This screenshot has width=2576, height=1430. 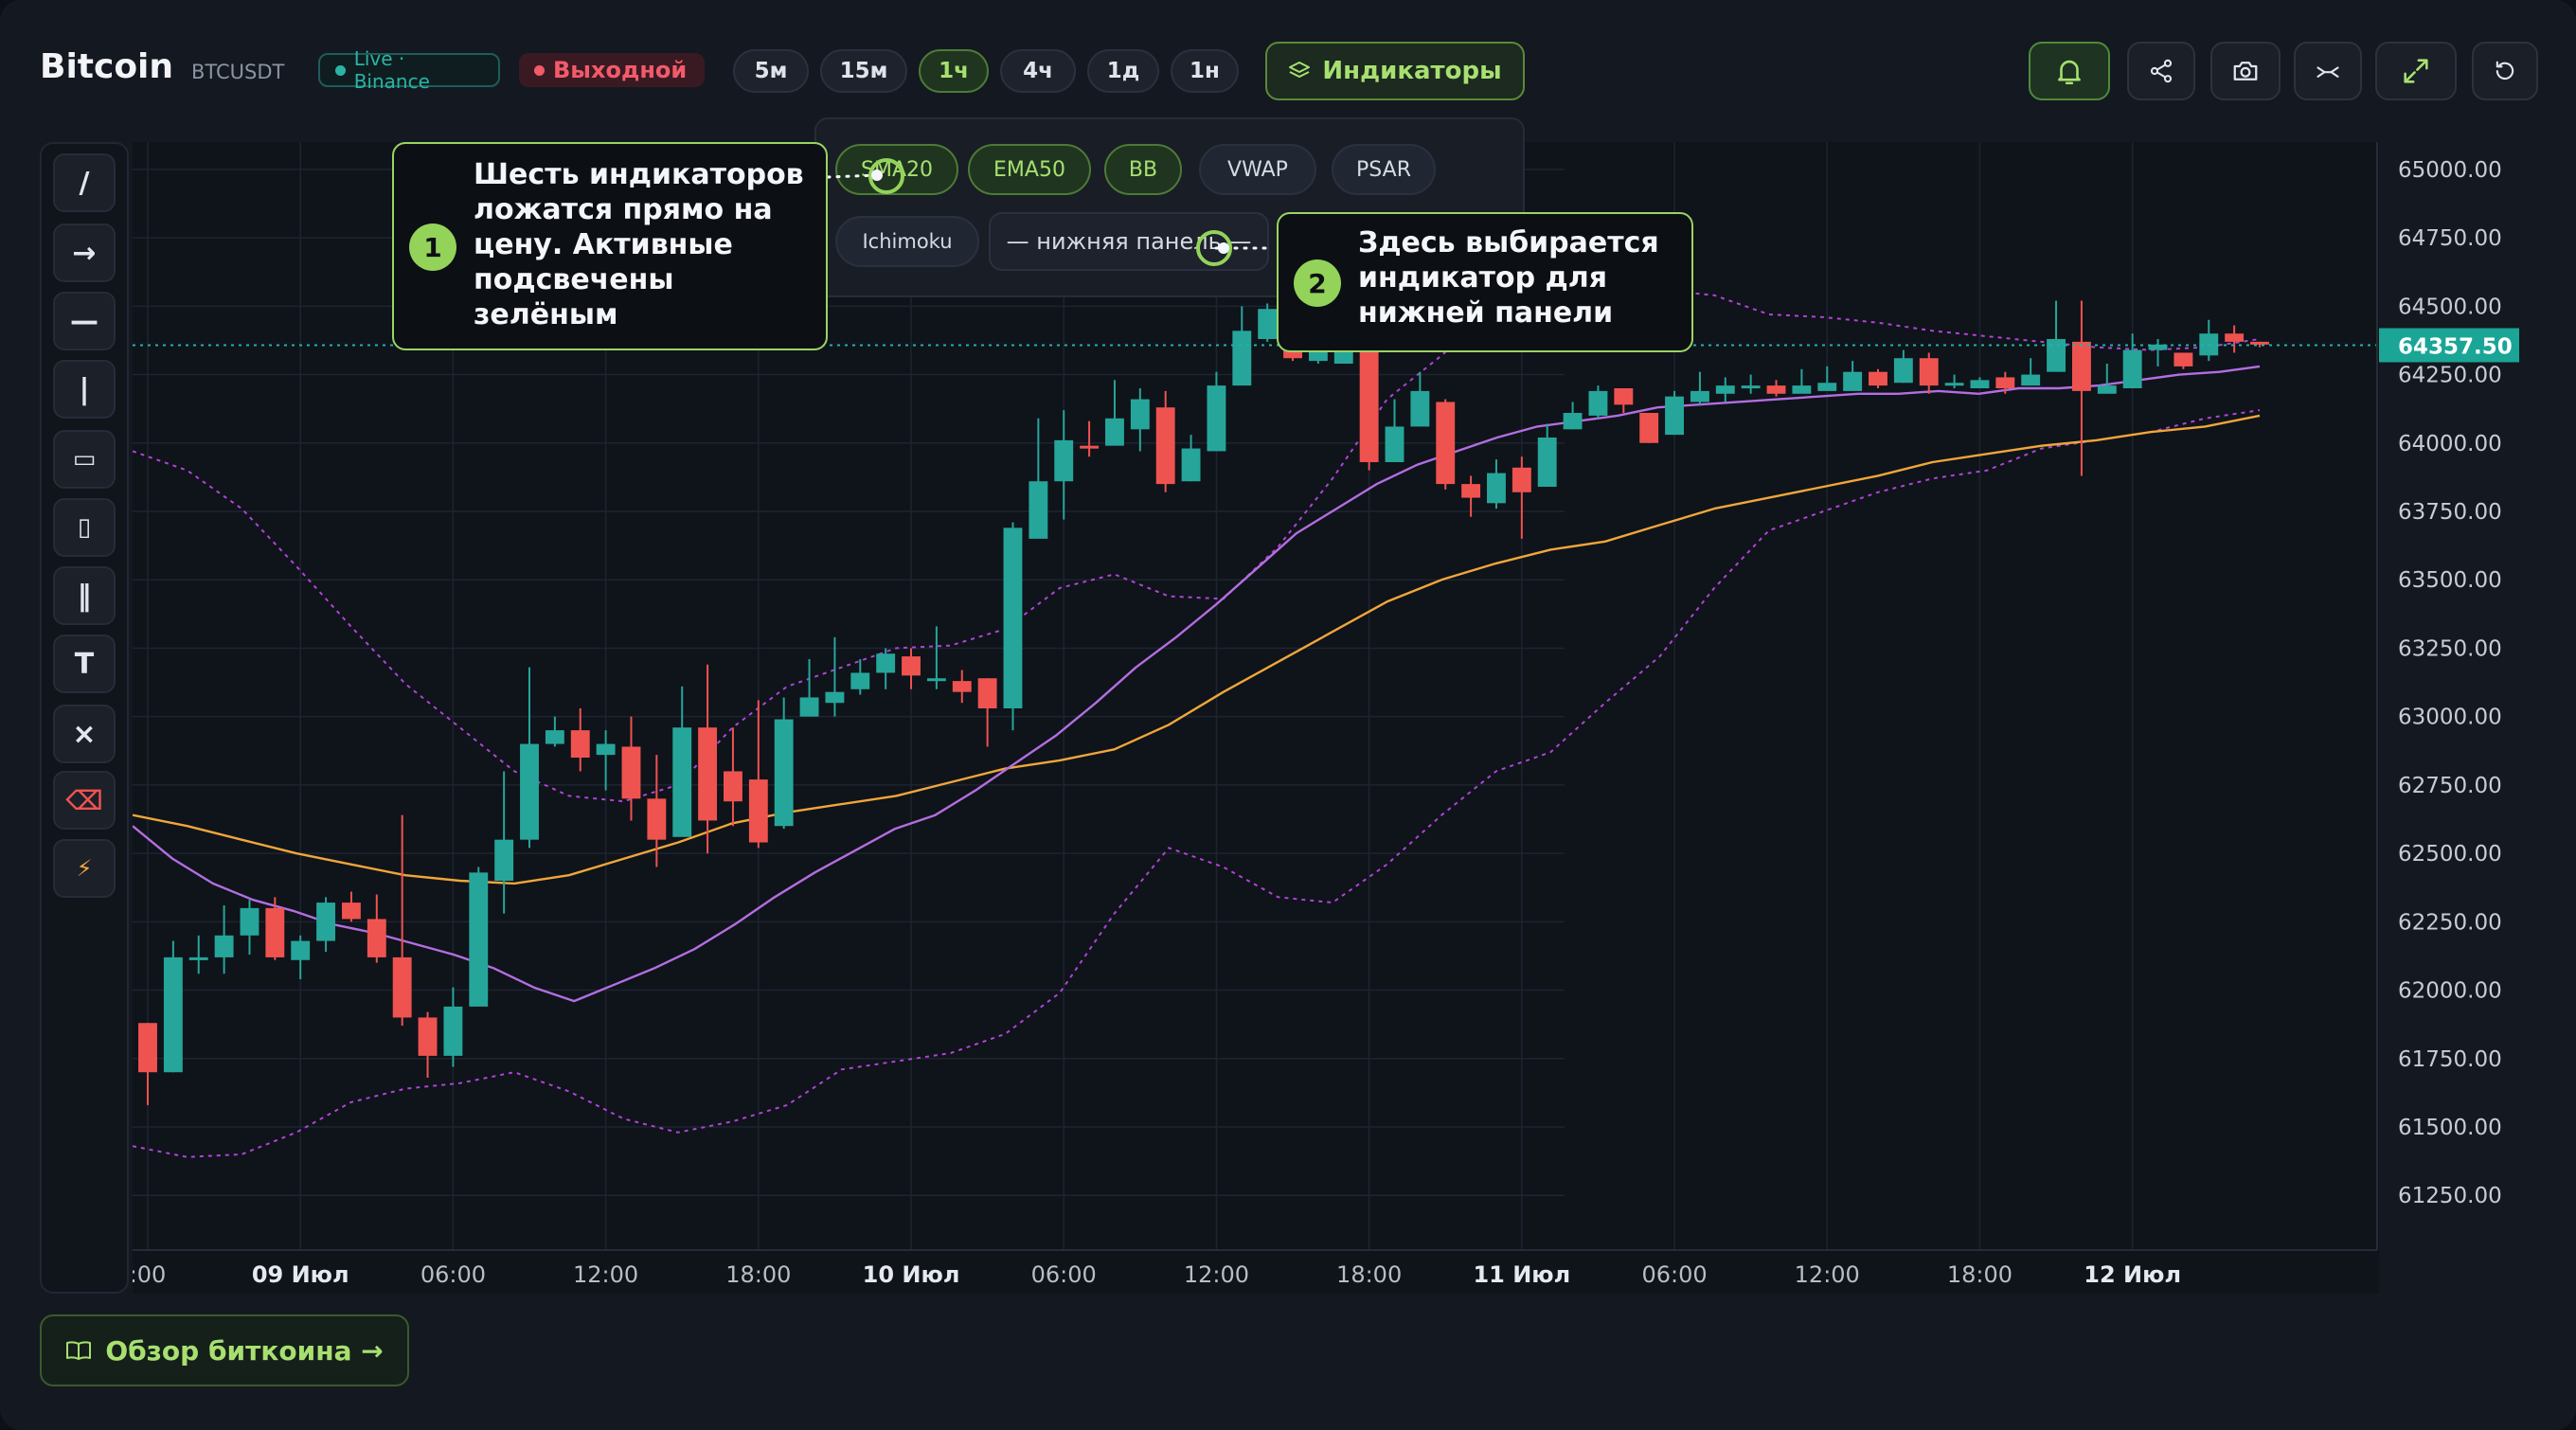 I want to click on timeframe-1w-button: 1н, so click(x=1205, y=71).